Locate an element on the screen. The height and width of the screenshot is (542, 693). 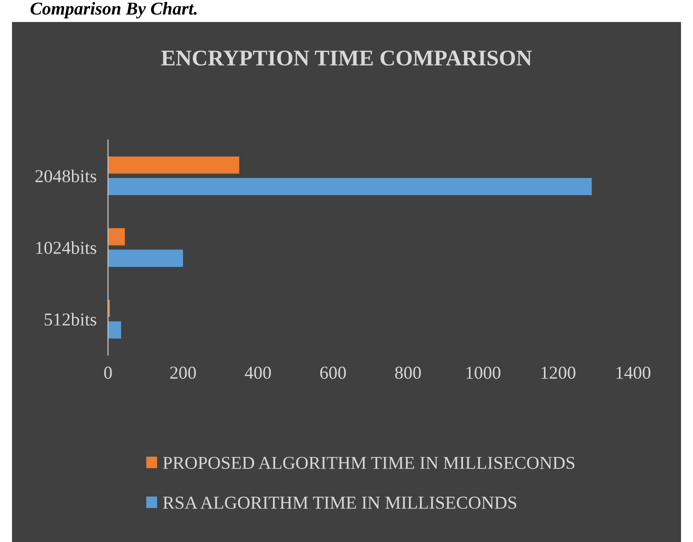
legend-label: RSA ALGORITHM TIME IN MILLISECONDS is located at coordinates (339, 502).